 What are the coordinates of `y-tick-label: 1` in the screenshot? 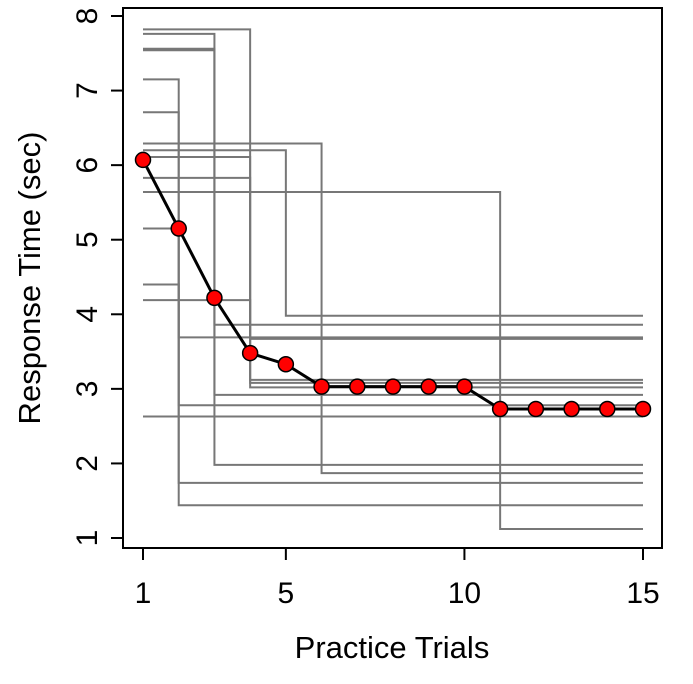 It's located at (87, 538).